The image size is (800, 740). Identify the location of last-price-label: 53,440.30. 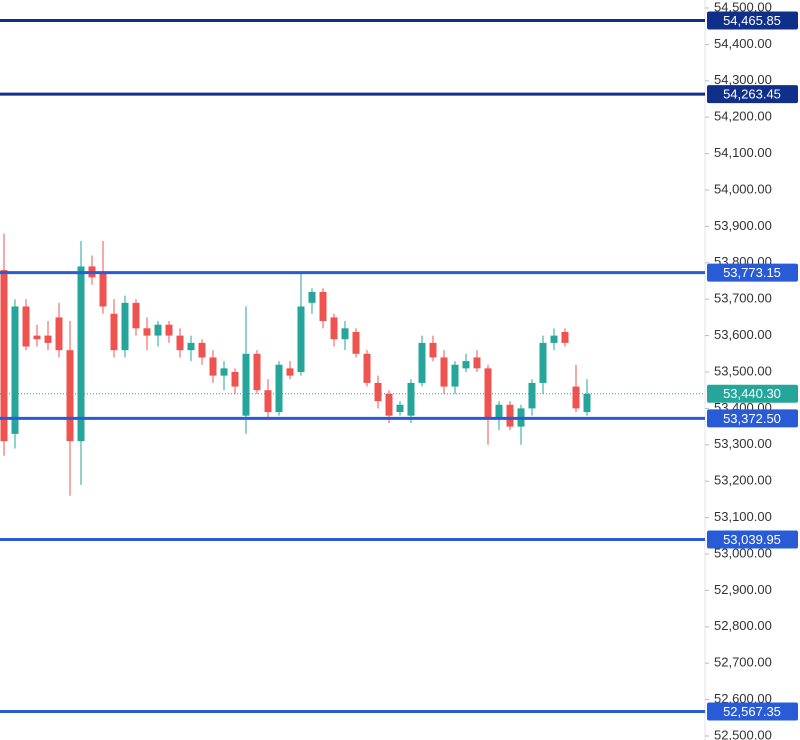
(752, 393).